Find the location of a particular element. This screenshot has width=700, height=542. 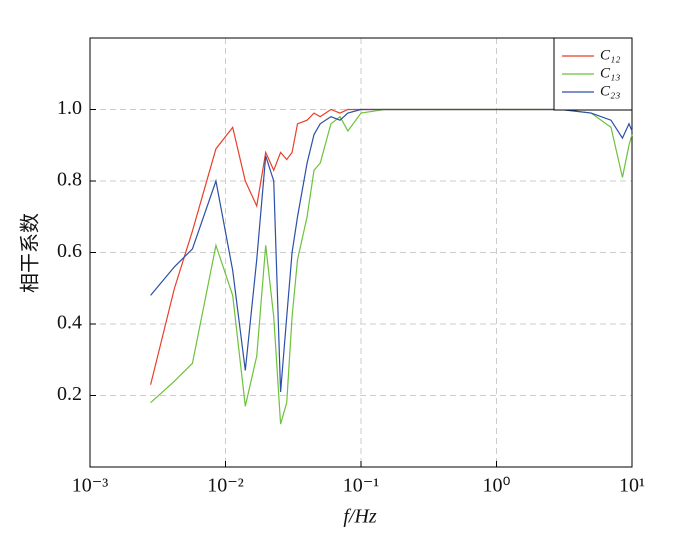

x-tick-label: 10⁻³ is located at coordinates (90, 486).